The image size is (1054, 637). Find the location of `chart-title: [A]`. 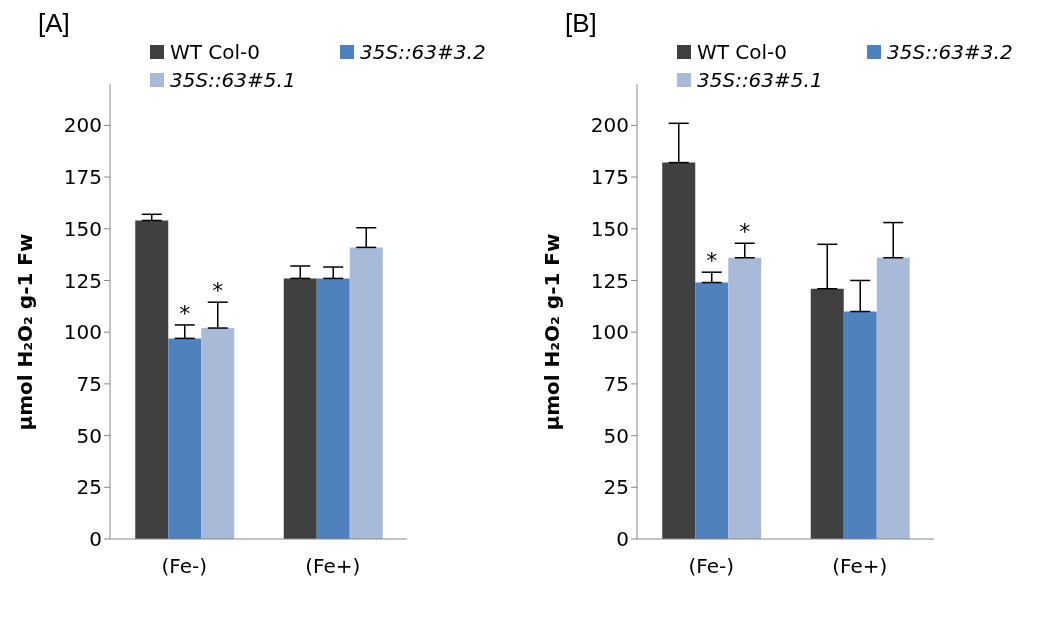

chart-title: [A] is located at coordinates (54, 23).